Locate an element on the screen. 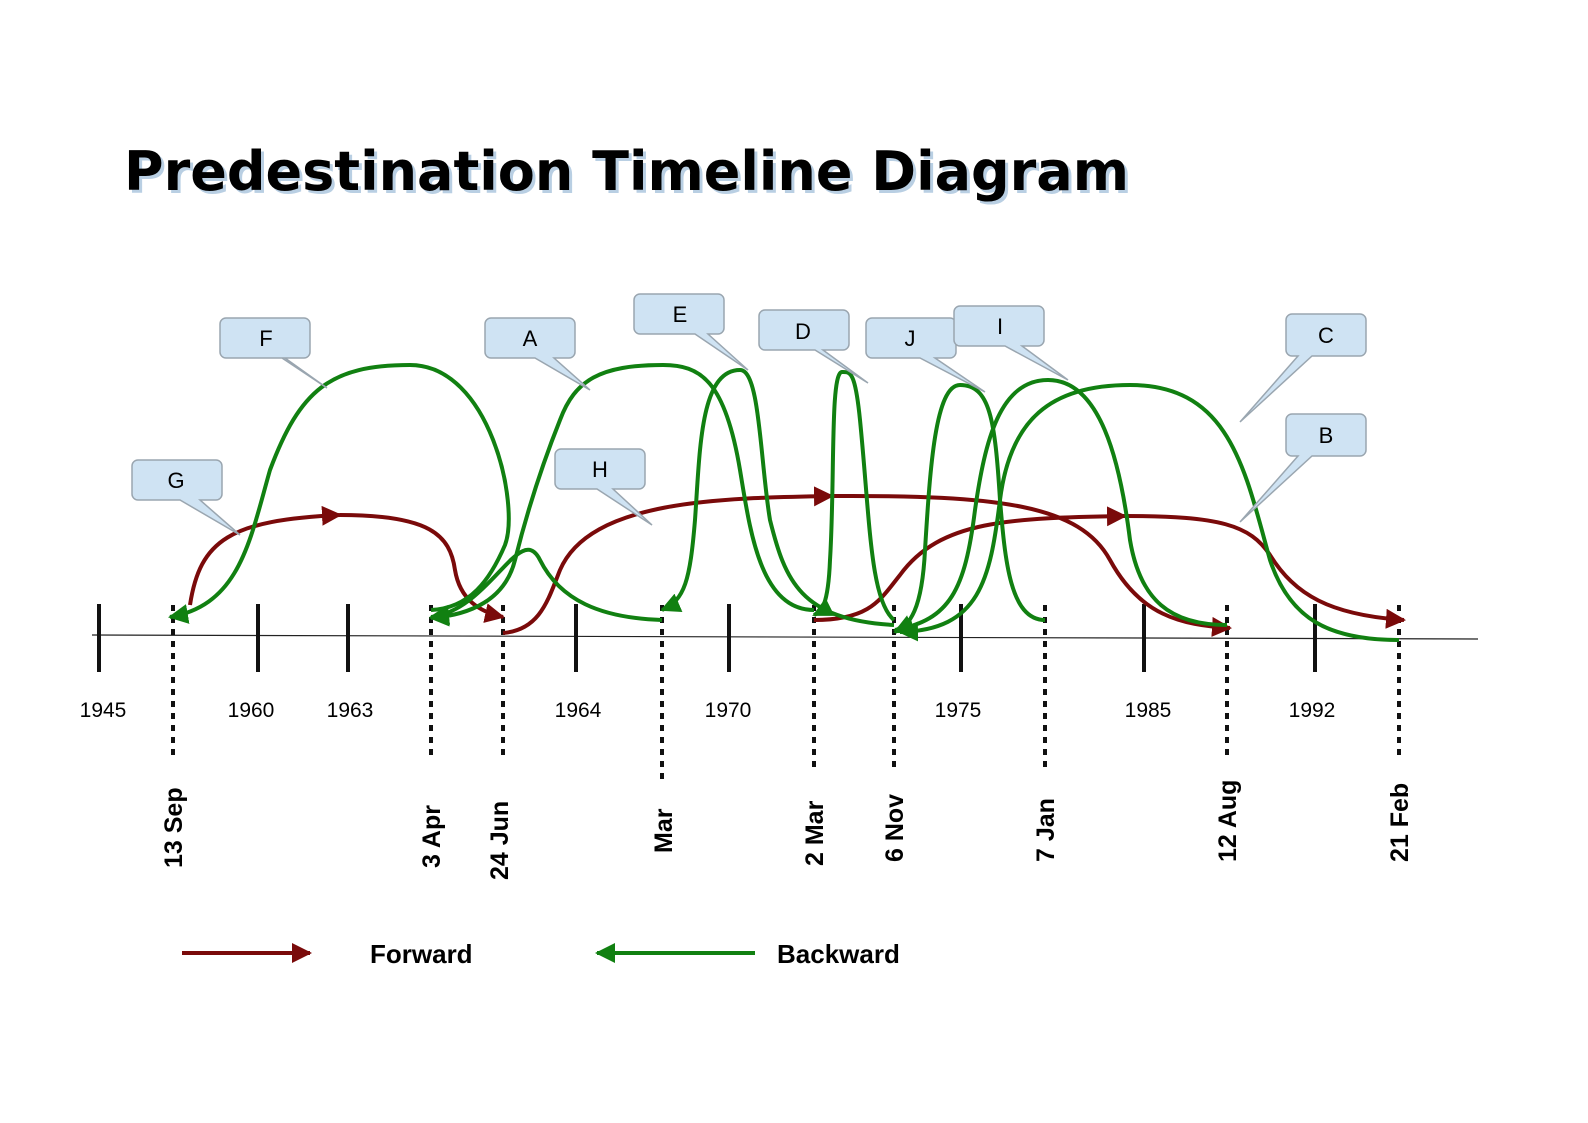  callout-label: B is located at coordinates (1326, 435).